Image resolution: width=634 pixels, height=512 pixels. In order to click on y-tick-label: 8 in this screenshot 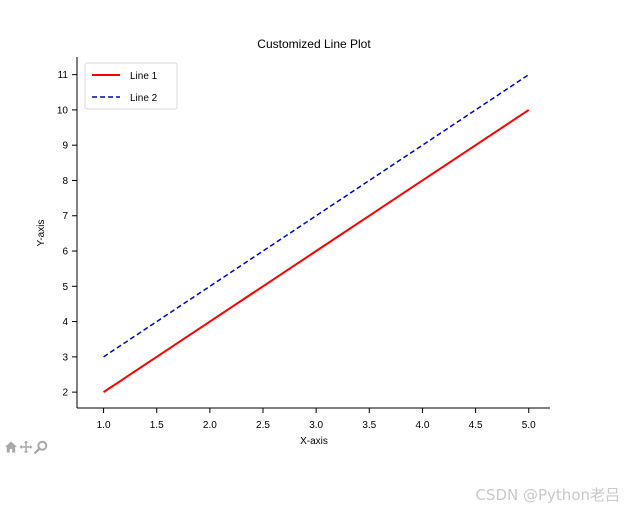, I will do `click(65, 181)`.